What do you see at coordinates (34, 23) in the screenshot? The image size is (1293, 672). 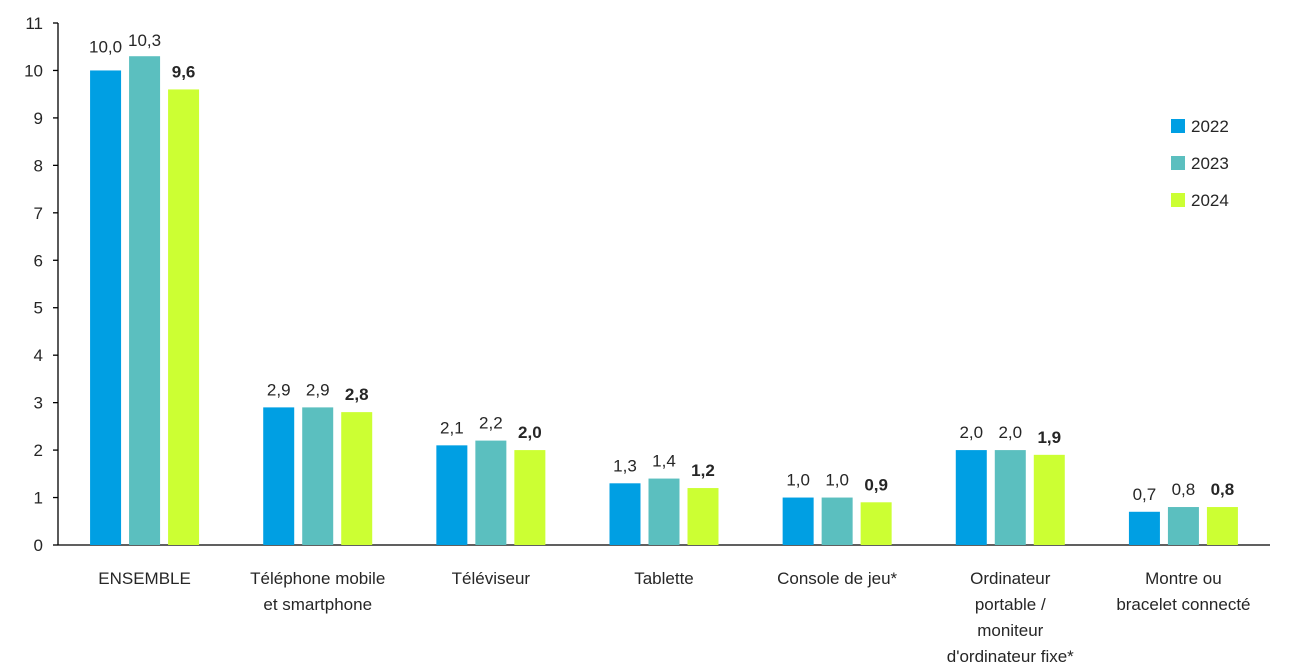 I see `y-tick-label: 11` at bounding box center [34, 23].